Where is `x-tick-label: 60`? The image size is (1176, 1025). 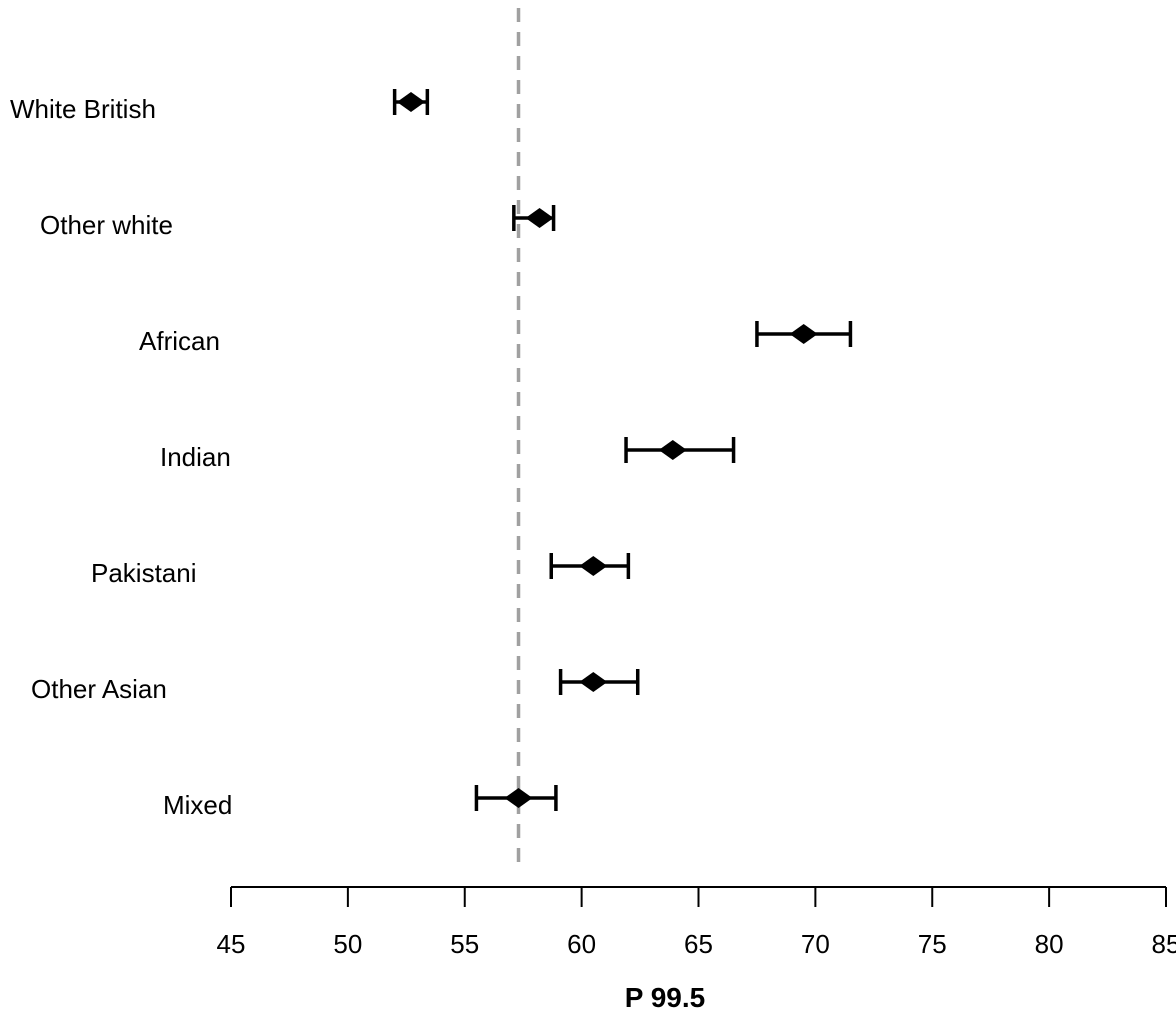 x-tick-label: 60 is located at coordinates (581, 944).